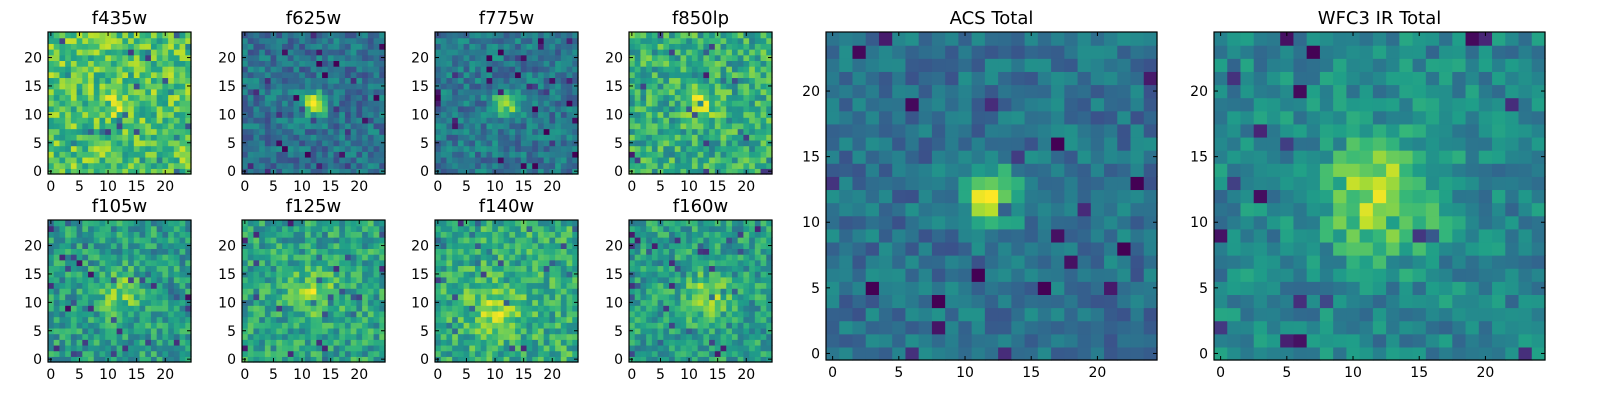 The image size is (1600, 400). Describe the element at coordinates (137, 375) in the screenshot. I see `x-tick-label: 15` at that location.